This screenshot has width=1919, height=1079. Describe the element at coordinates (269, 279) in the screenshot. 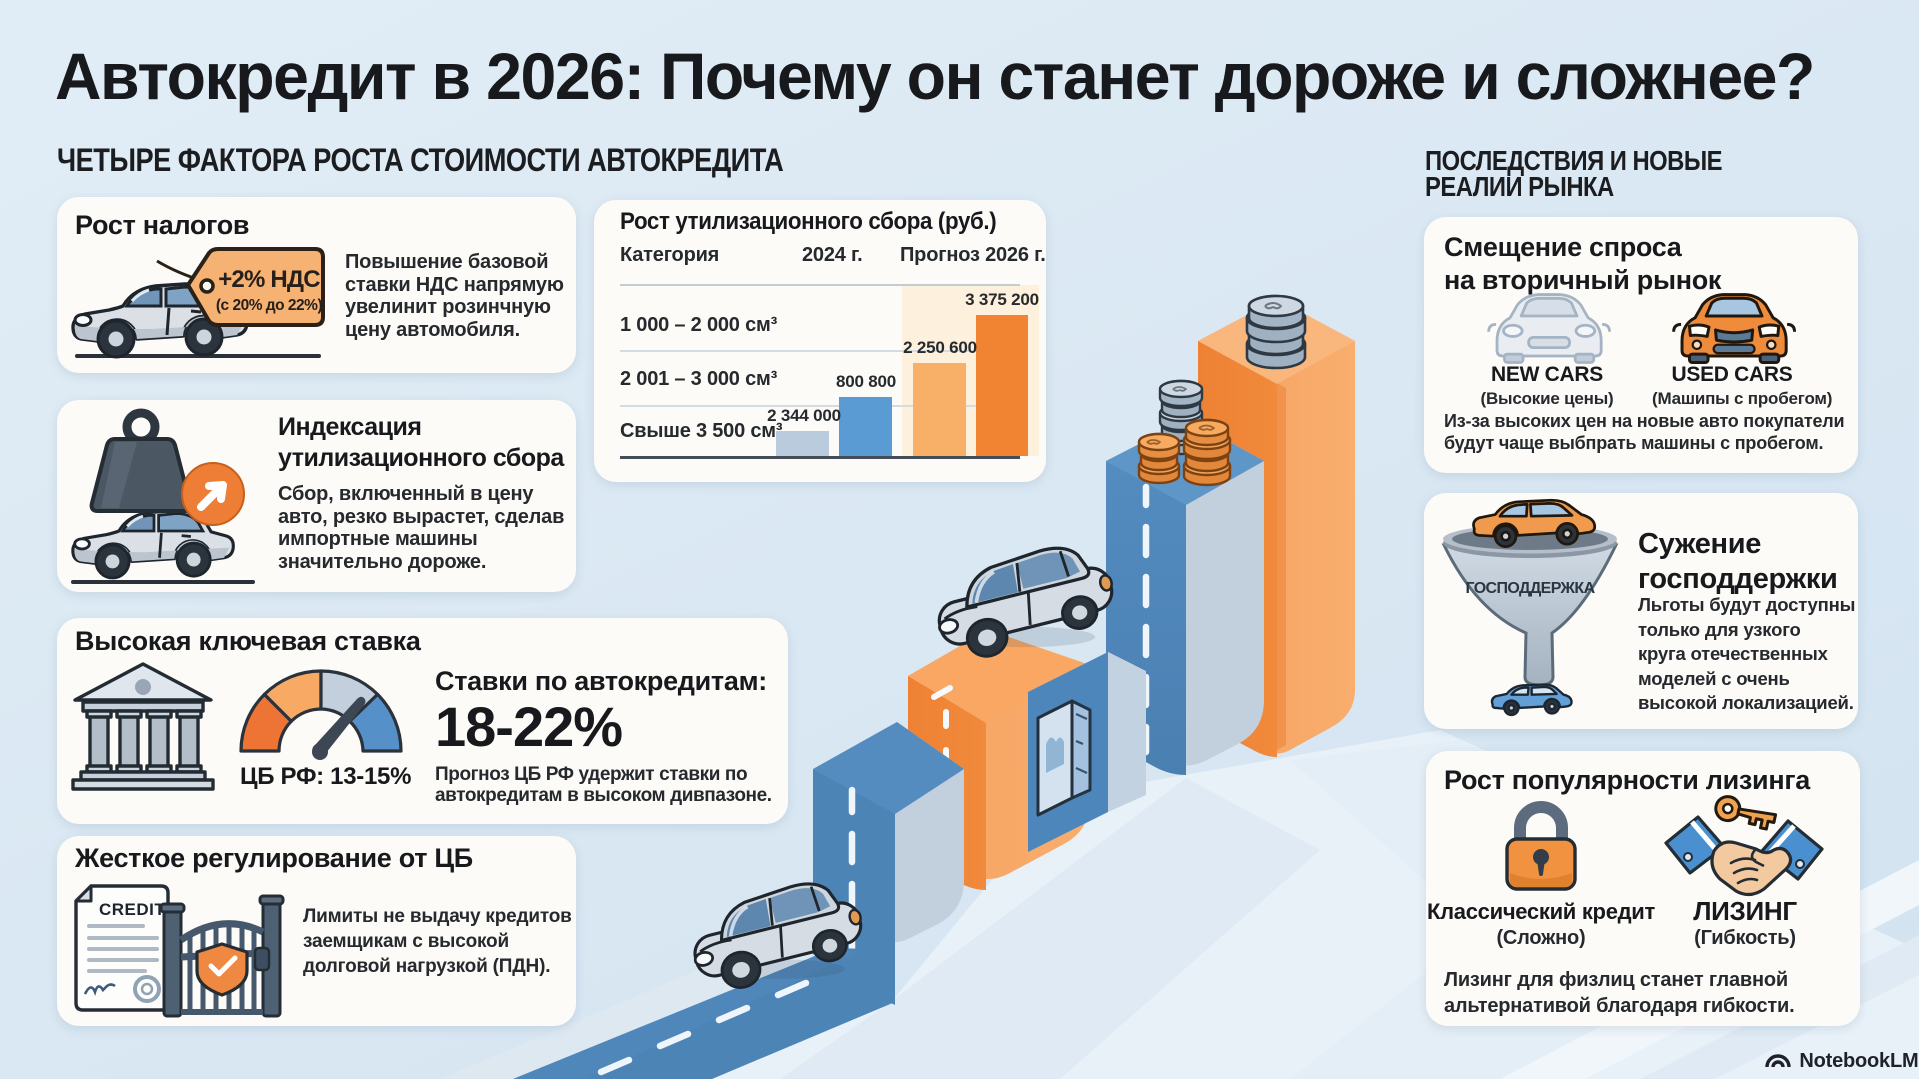

I see `svg-text: +2% НДС` at that location.